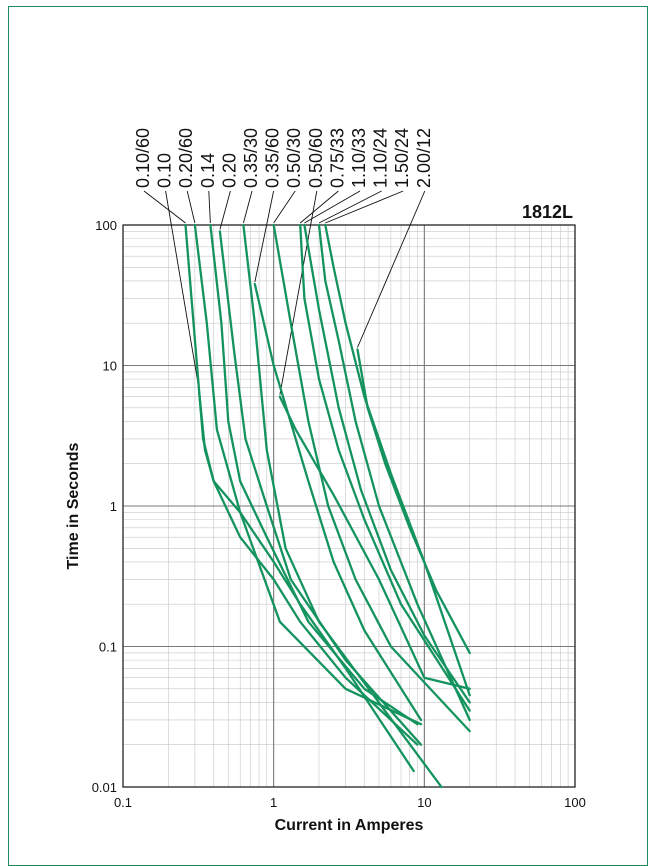 Image resolution: width=660 pixels, height=866 pixels. What do you see at coordinates (143, 158) in the screenshot?
I see `curve-label: 0.10/60` at bounding box center [143, 158].